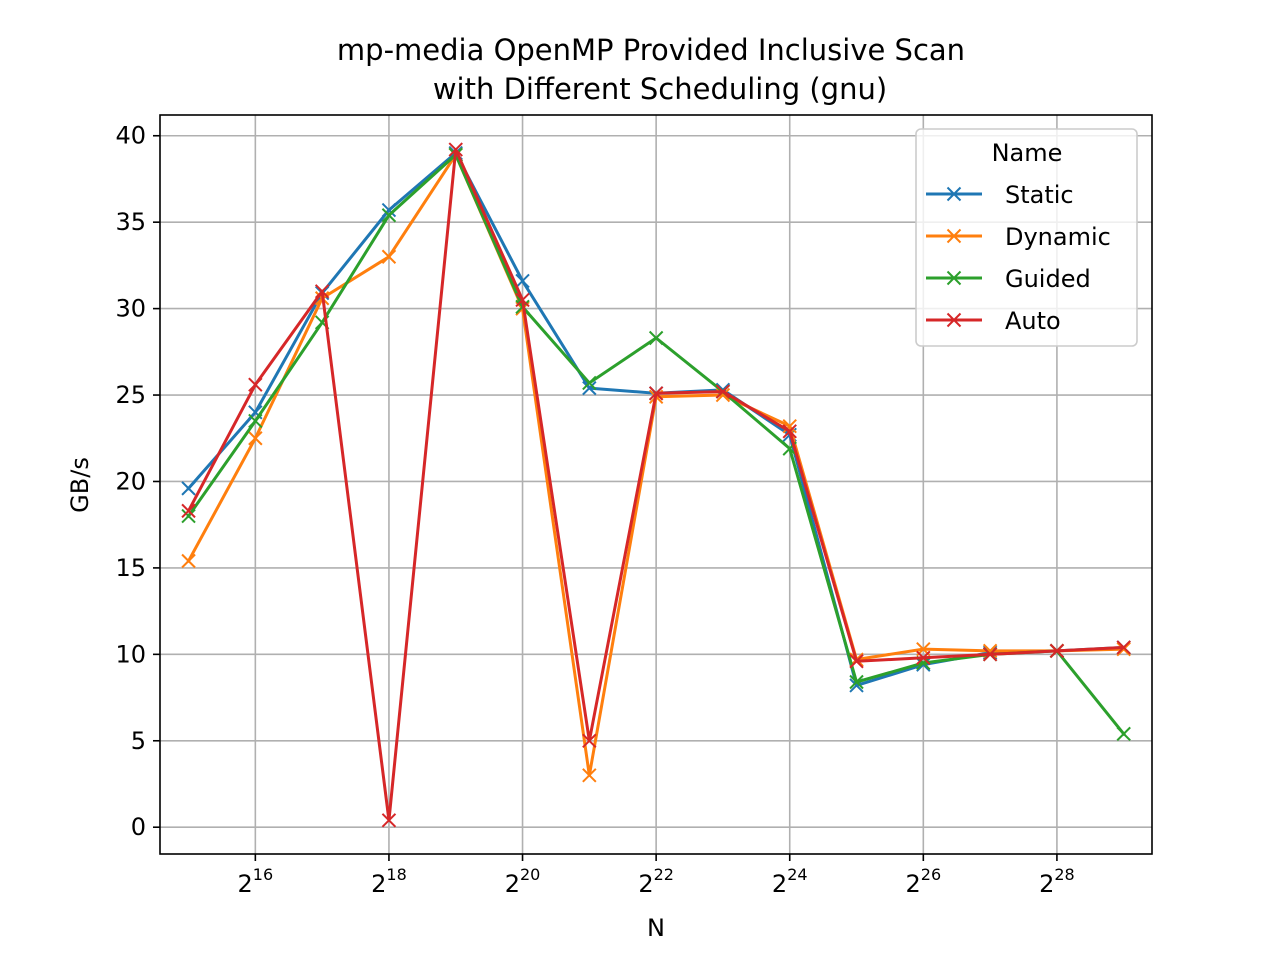  I want to click on legend-label: Static, so click(1039, 195).